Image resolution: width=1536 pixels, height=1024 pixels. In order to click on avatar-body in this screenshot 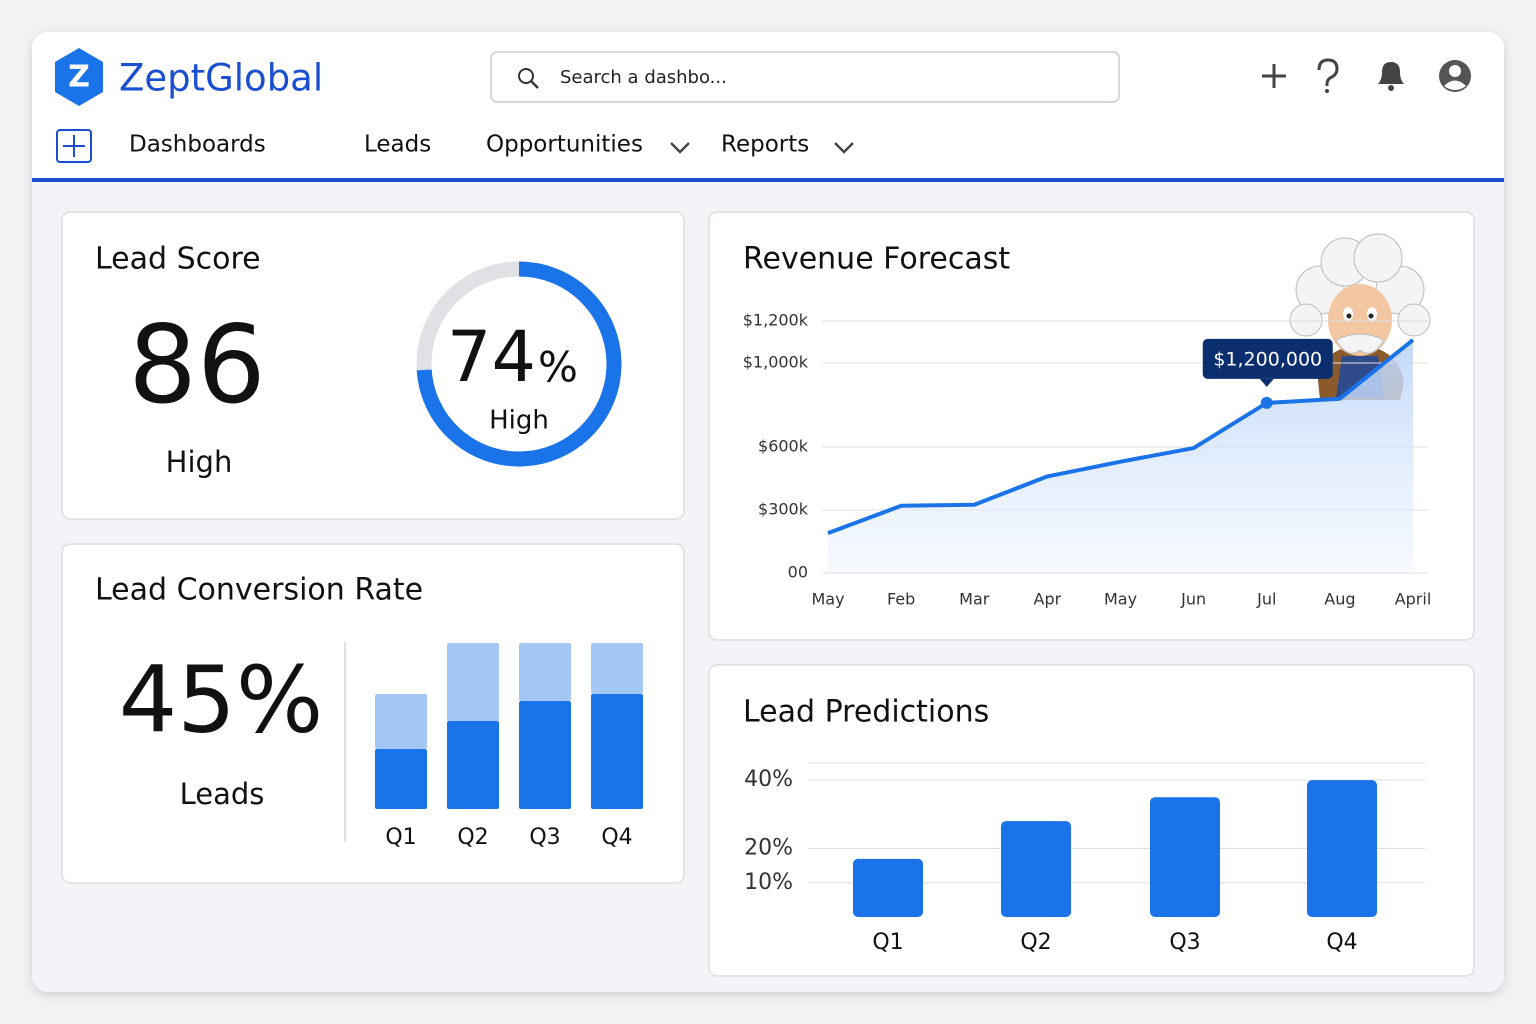, I will do `click(1455, 85)`.